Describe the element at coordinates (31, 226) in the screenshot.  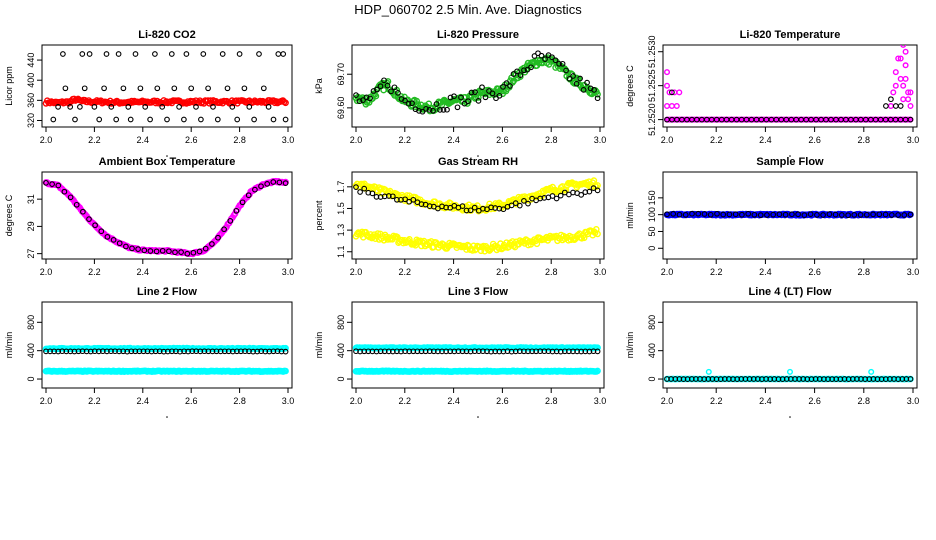
I see `y-tick-label: 29` at that location.